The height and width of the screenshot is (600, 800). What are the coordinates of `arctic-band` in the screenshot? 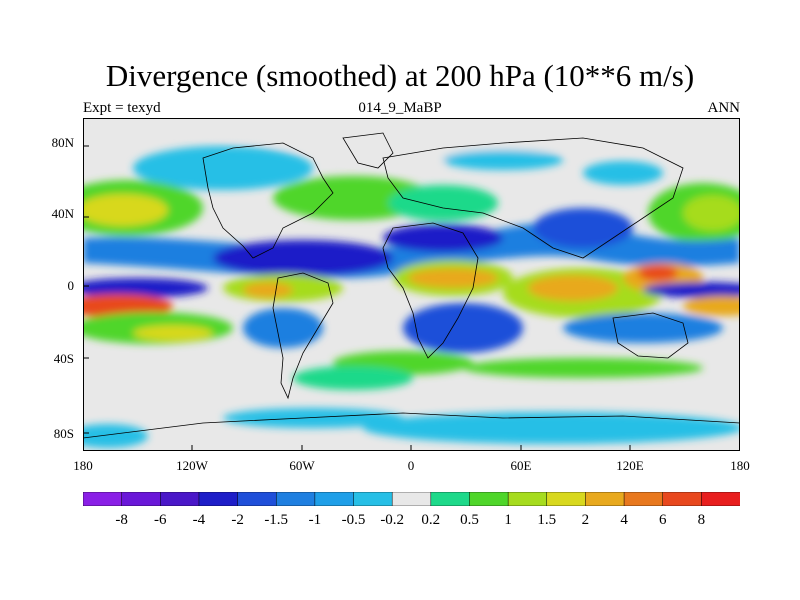 It's located at (411, 141).